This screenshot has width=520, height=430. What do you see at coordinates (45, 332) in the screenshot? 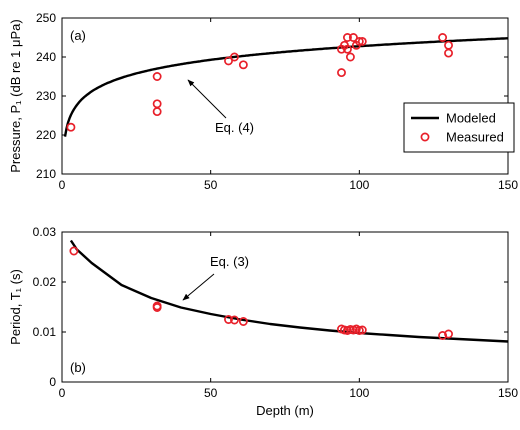
I see `y-tick-label: 0.01` at bounding box center [45, 332].